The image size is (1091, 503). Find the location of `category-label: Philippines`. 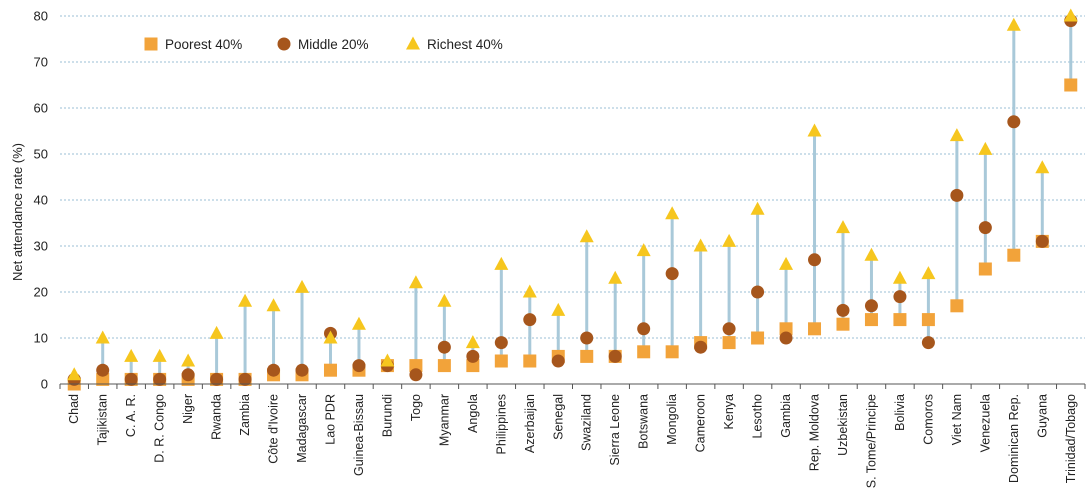

category-label: Philippines is located at coordinates (501, 424).